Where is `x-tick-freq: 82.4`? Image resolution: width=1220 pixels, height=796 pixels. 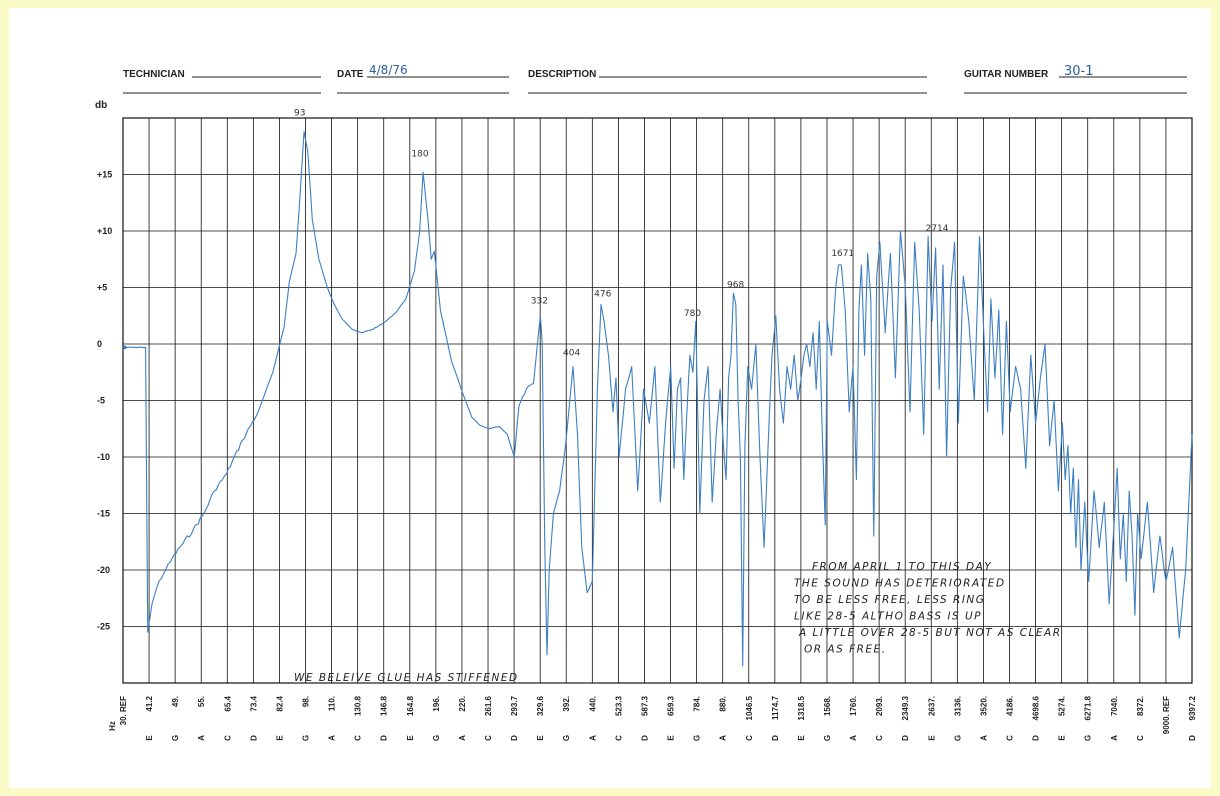
x-tick-freq: 82.4 is located at coordinates (279, 703).